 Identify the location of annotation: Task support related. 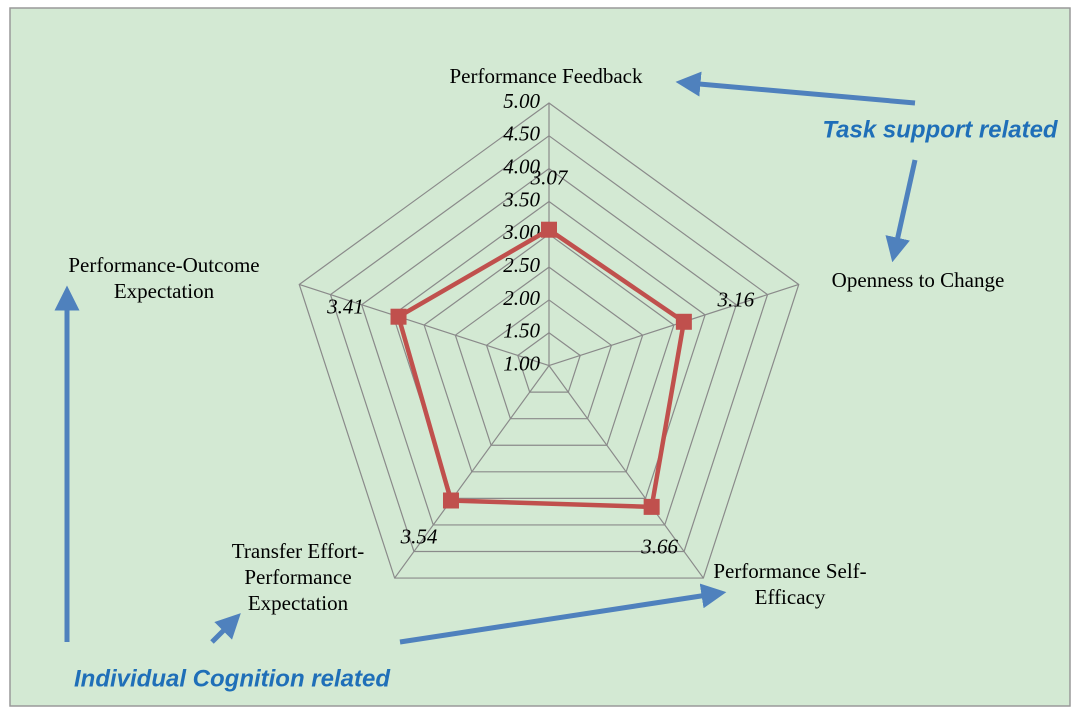
(940, 129).